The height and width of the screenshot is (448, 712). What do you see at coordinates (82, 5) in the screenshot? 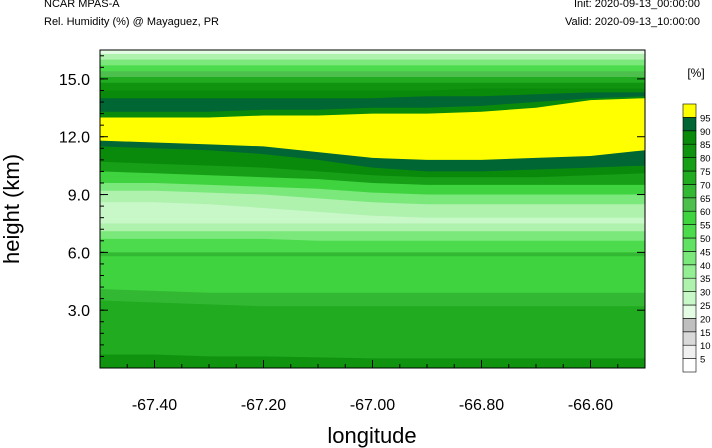
I see `model-title: NCAR MPAS-A` at bounding box center [82, 5].